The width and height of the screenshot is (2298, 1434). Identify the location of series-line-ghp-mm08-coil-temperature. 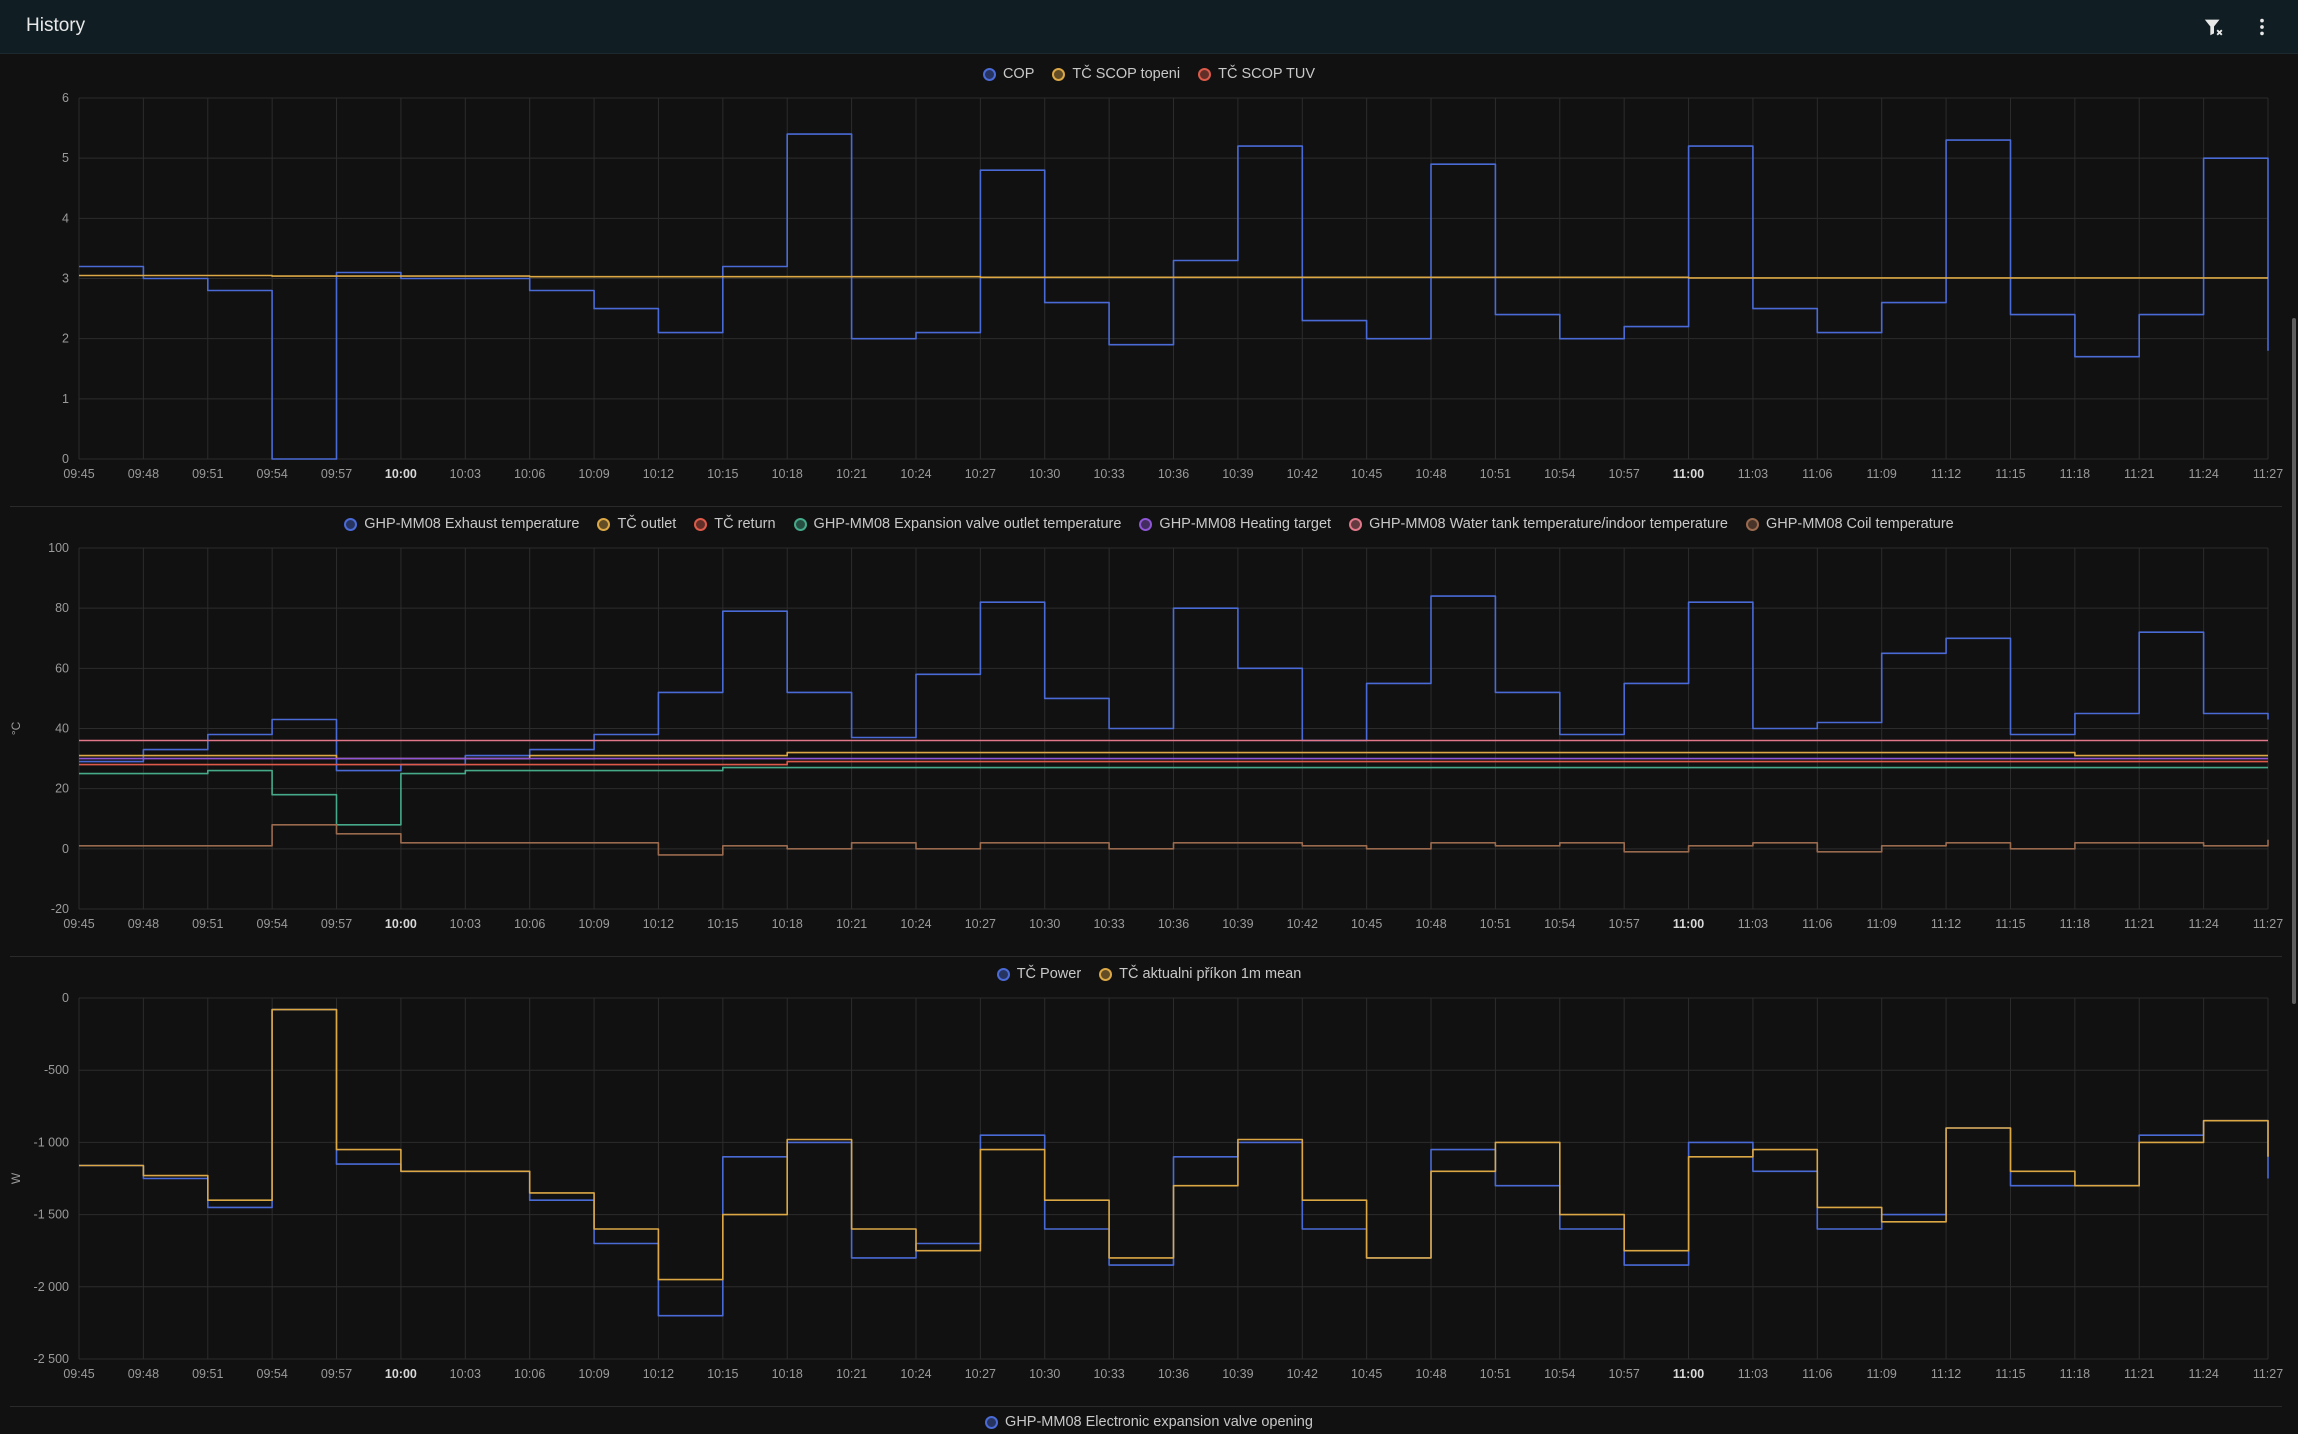
(1174, 840).